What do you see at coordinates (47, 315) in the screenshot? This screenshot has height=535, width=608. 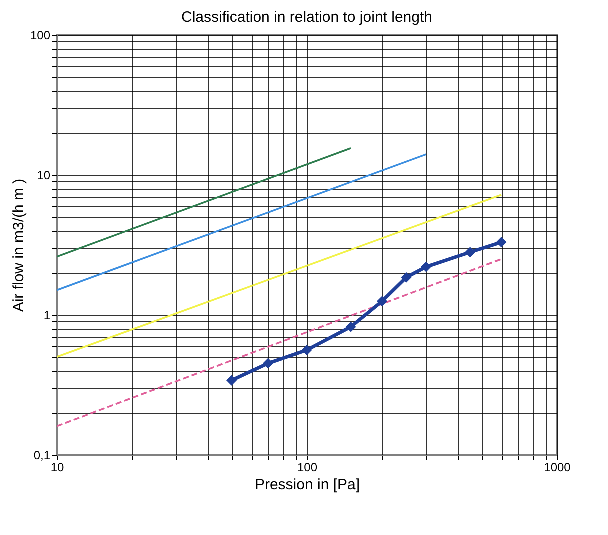 I see `y-tick-label: 1` at bounding box center [47, 315].